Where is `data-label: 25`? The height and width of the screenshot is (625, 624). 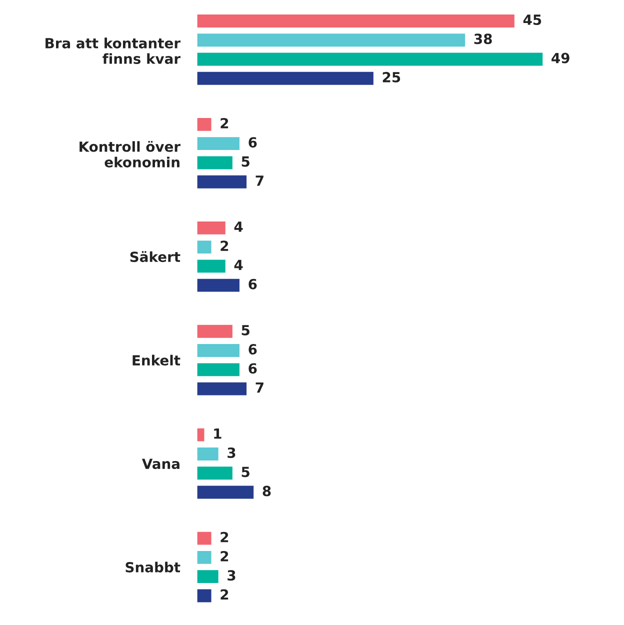
data-label: 25 is located at coordinates (391, 77).